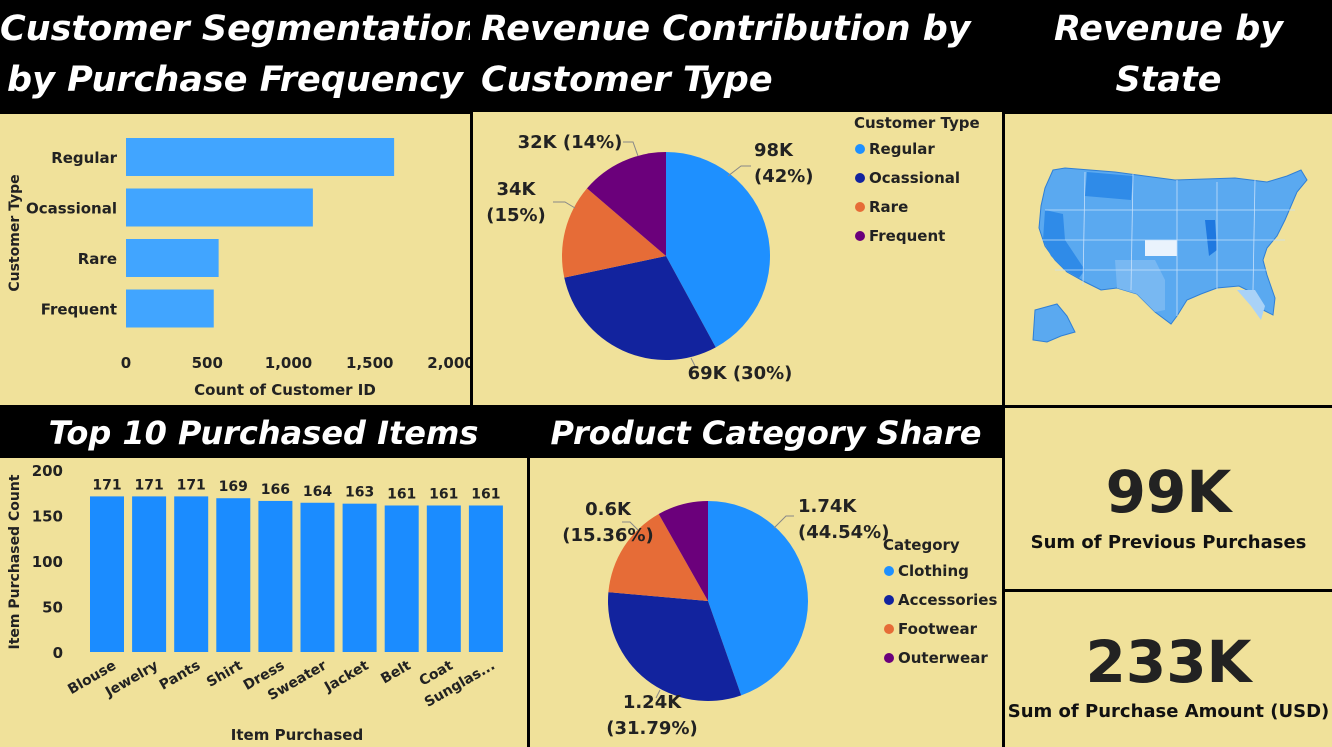  Describe the element at coordinates (225, 673) in the screenshot. I see `x-tick-label: Shirt` at that location.